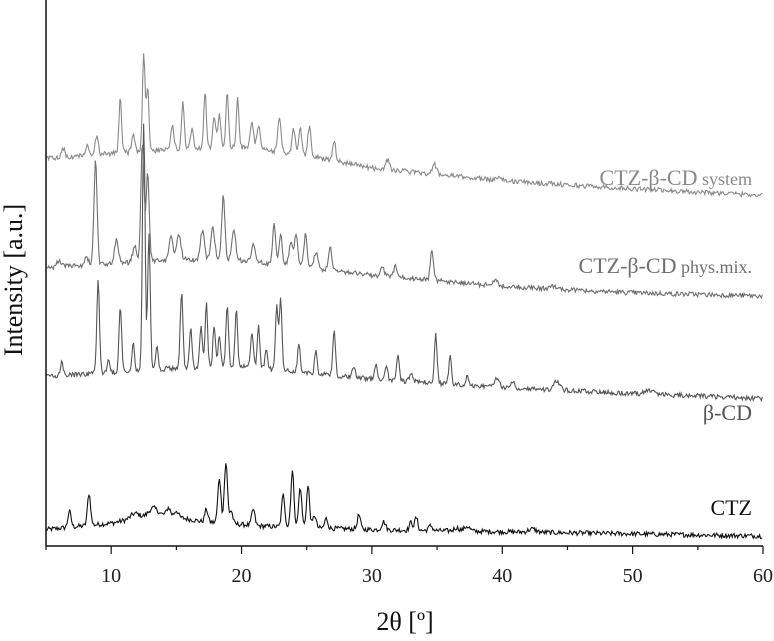  I want to click on y-axis-title: Intensity [a.u.], so click(14, 280).